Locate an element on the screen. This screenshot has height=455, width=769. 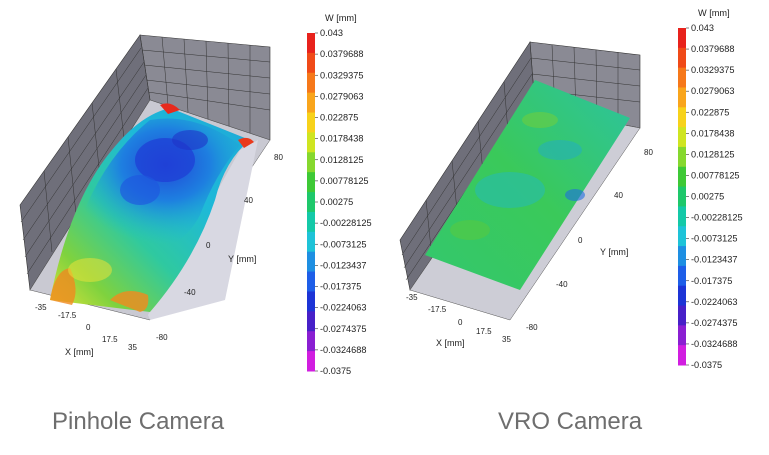
pinhole-colorbar-label: -0.0375 is located at coordinates (335, 371).